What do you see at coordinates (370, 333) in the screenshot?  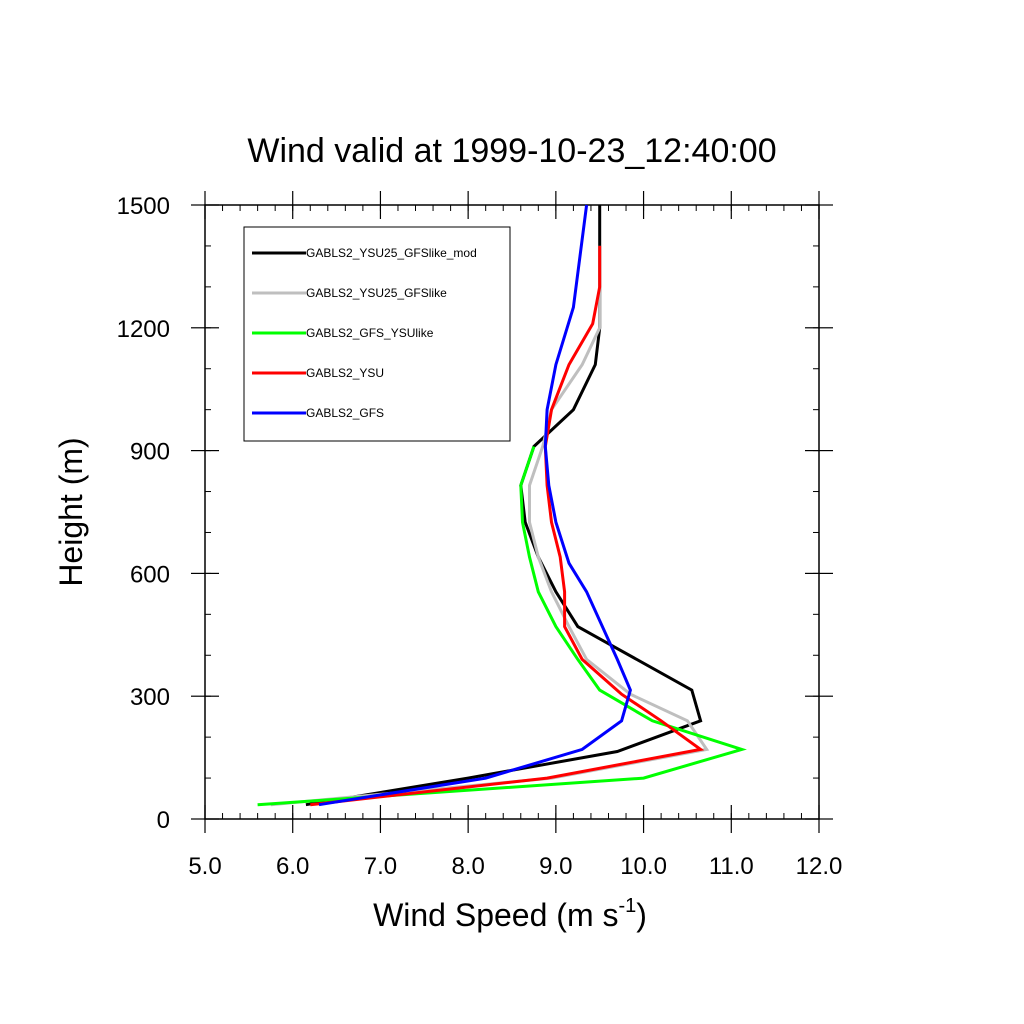 I see `legend-label: GABLS2_GFS_YSUlike` at bounding box center [370, 333].